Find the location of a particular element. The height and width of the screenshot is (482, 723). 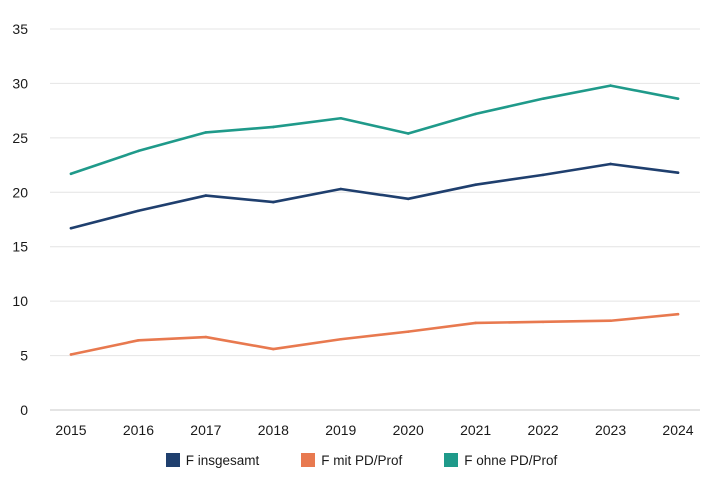

x-tick-label: 2021 is located at coordinates (475, 430).